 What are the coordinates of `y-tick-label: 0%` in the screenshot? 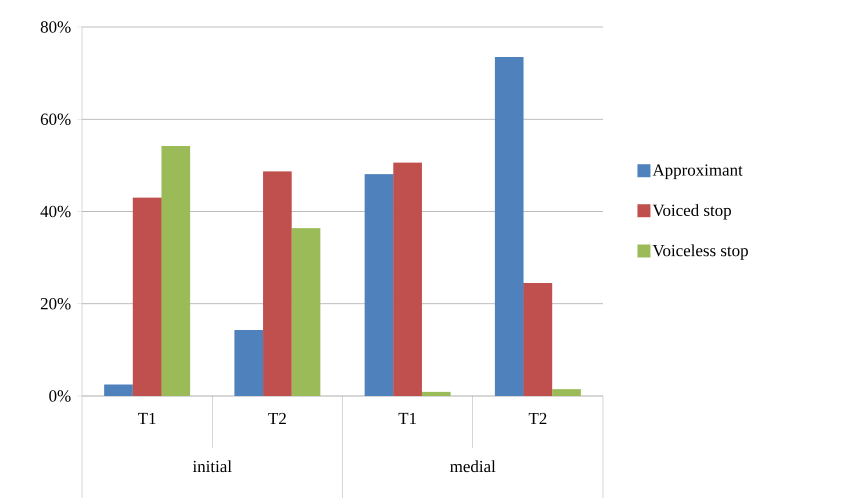 It's located at (60, 396).